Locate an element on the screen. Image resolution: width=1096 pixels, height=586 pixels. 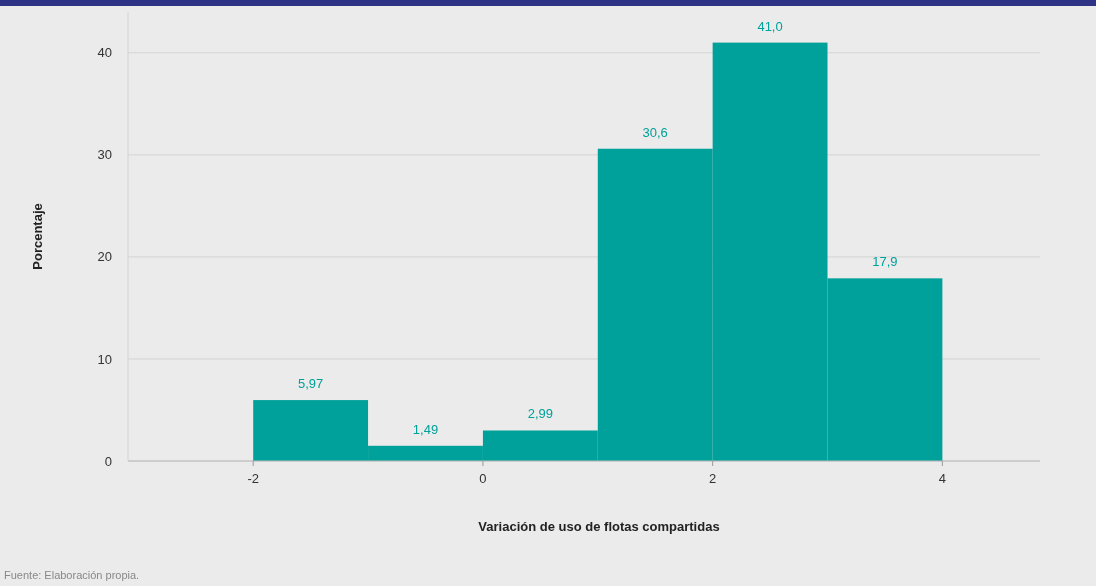
data-label: 2,99 is located at coordinates (540, 414).